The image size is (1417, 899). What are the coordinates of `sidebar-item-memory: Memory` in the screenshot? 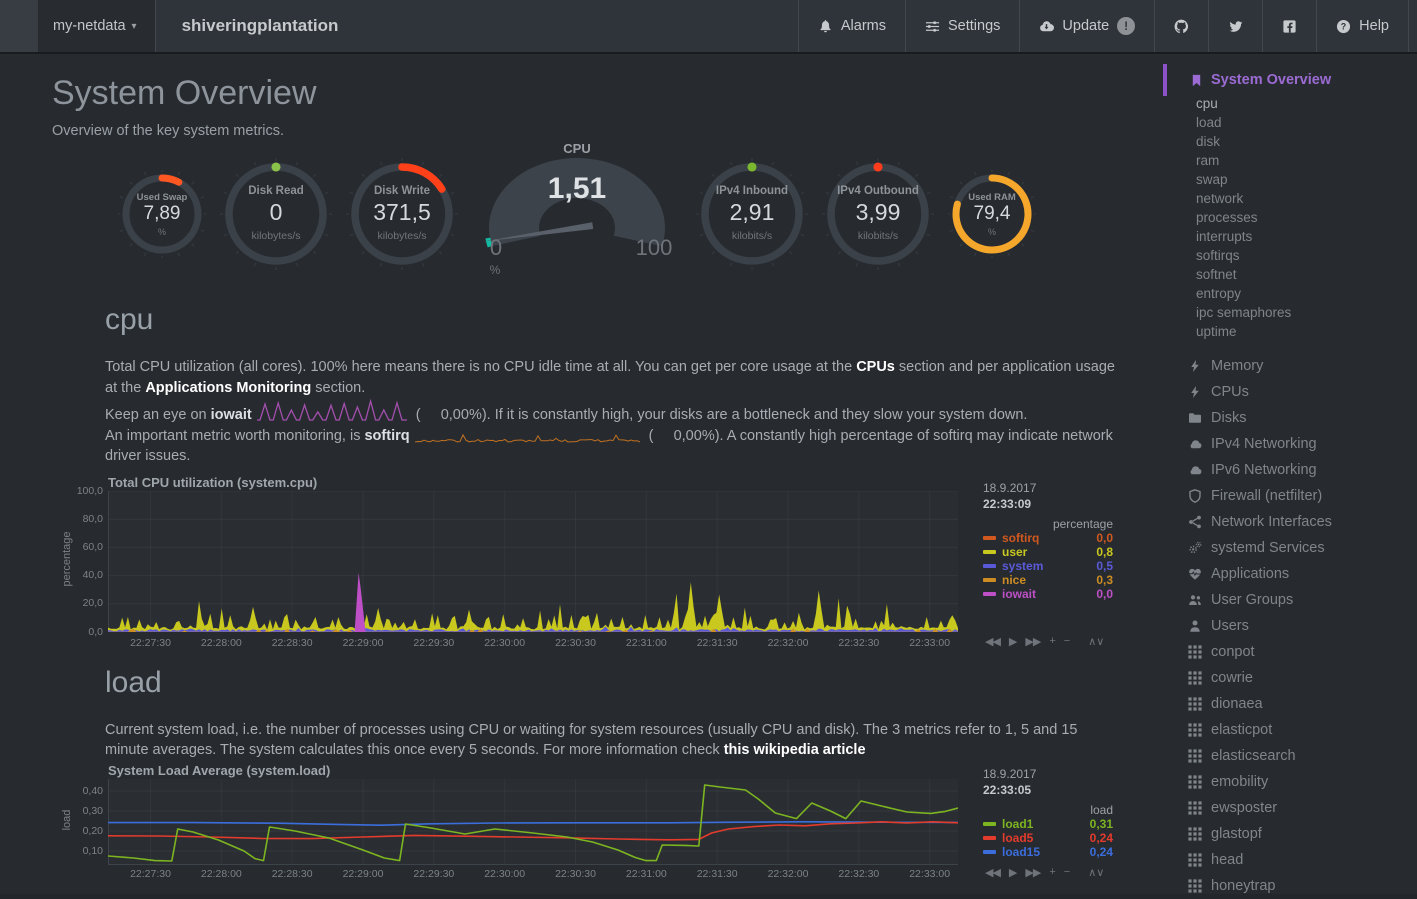 It's located at (1288, 366).